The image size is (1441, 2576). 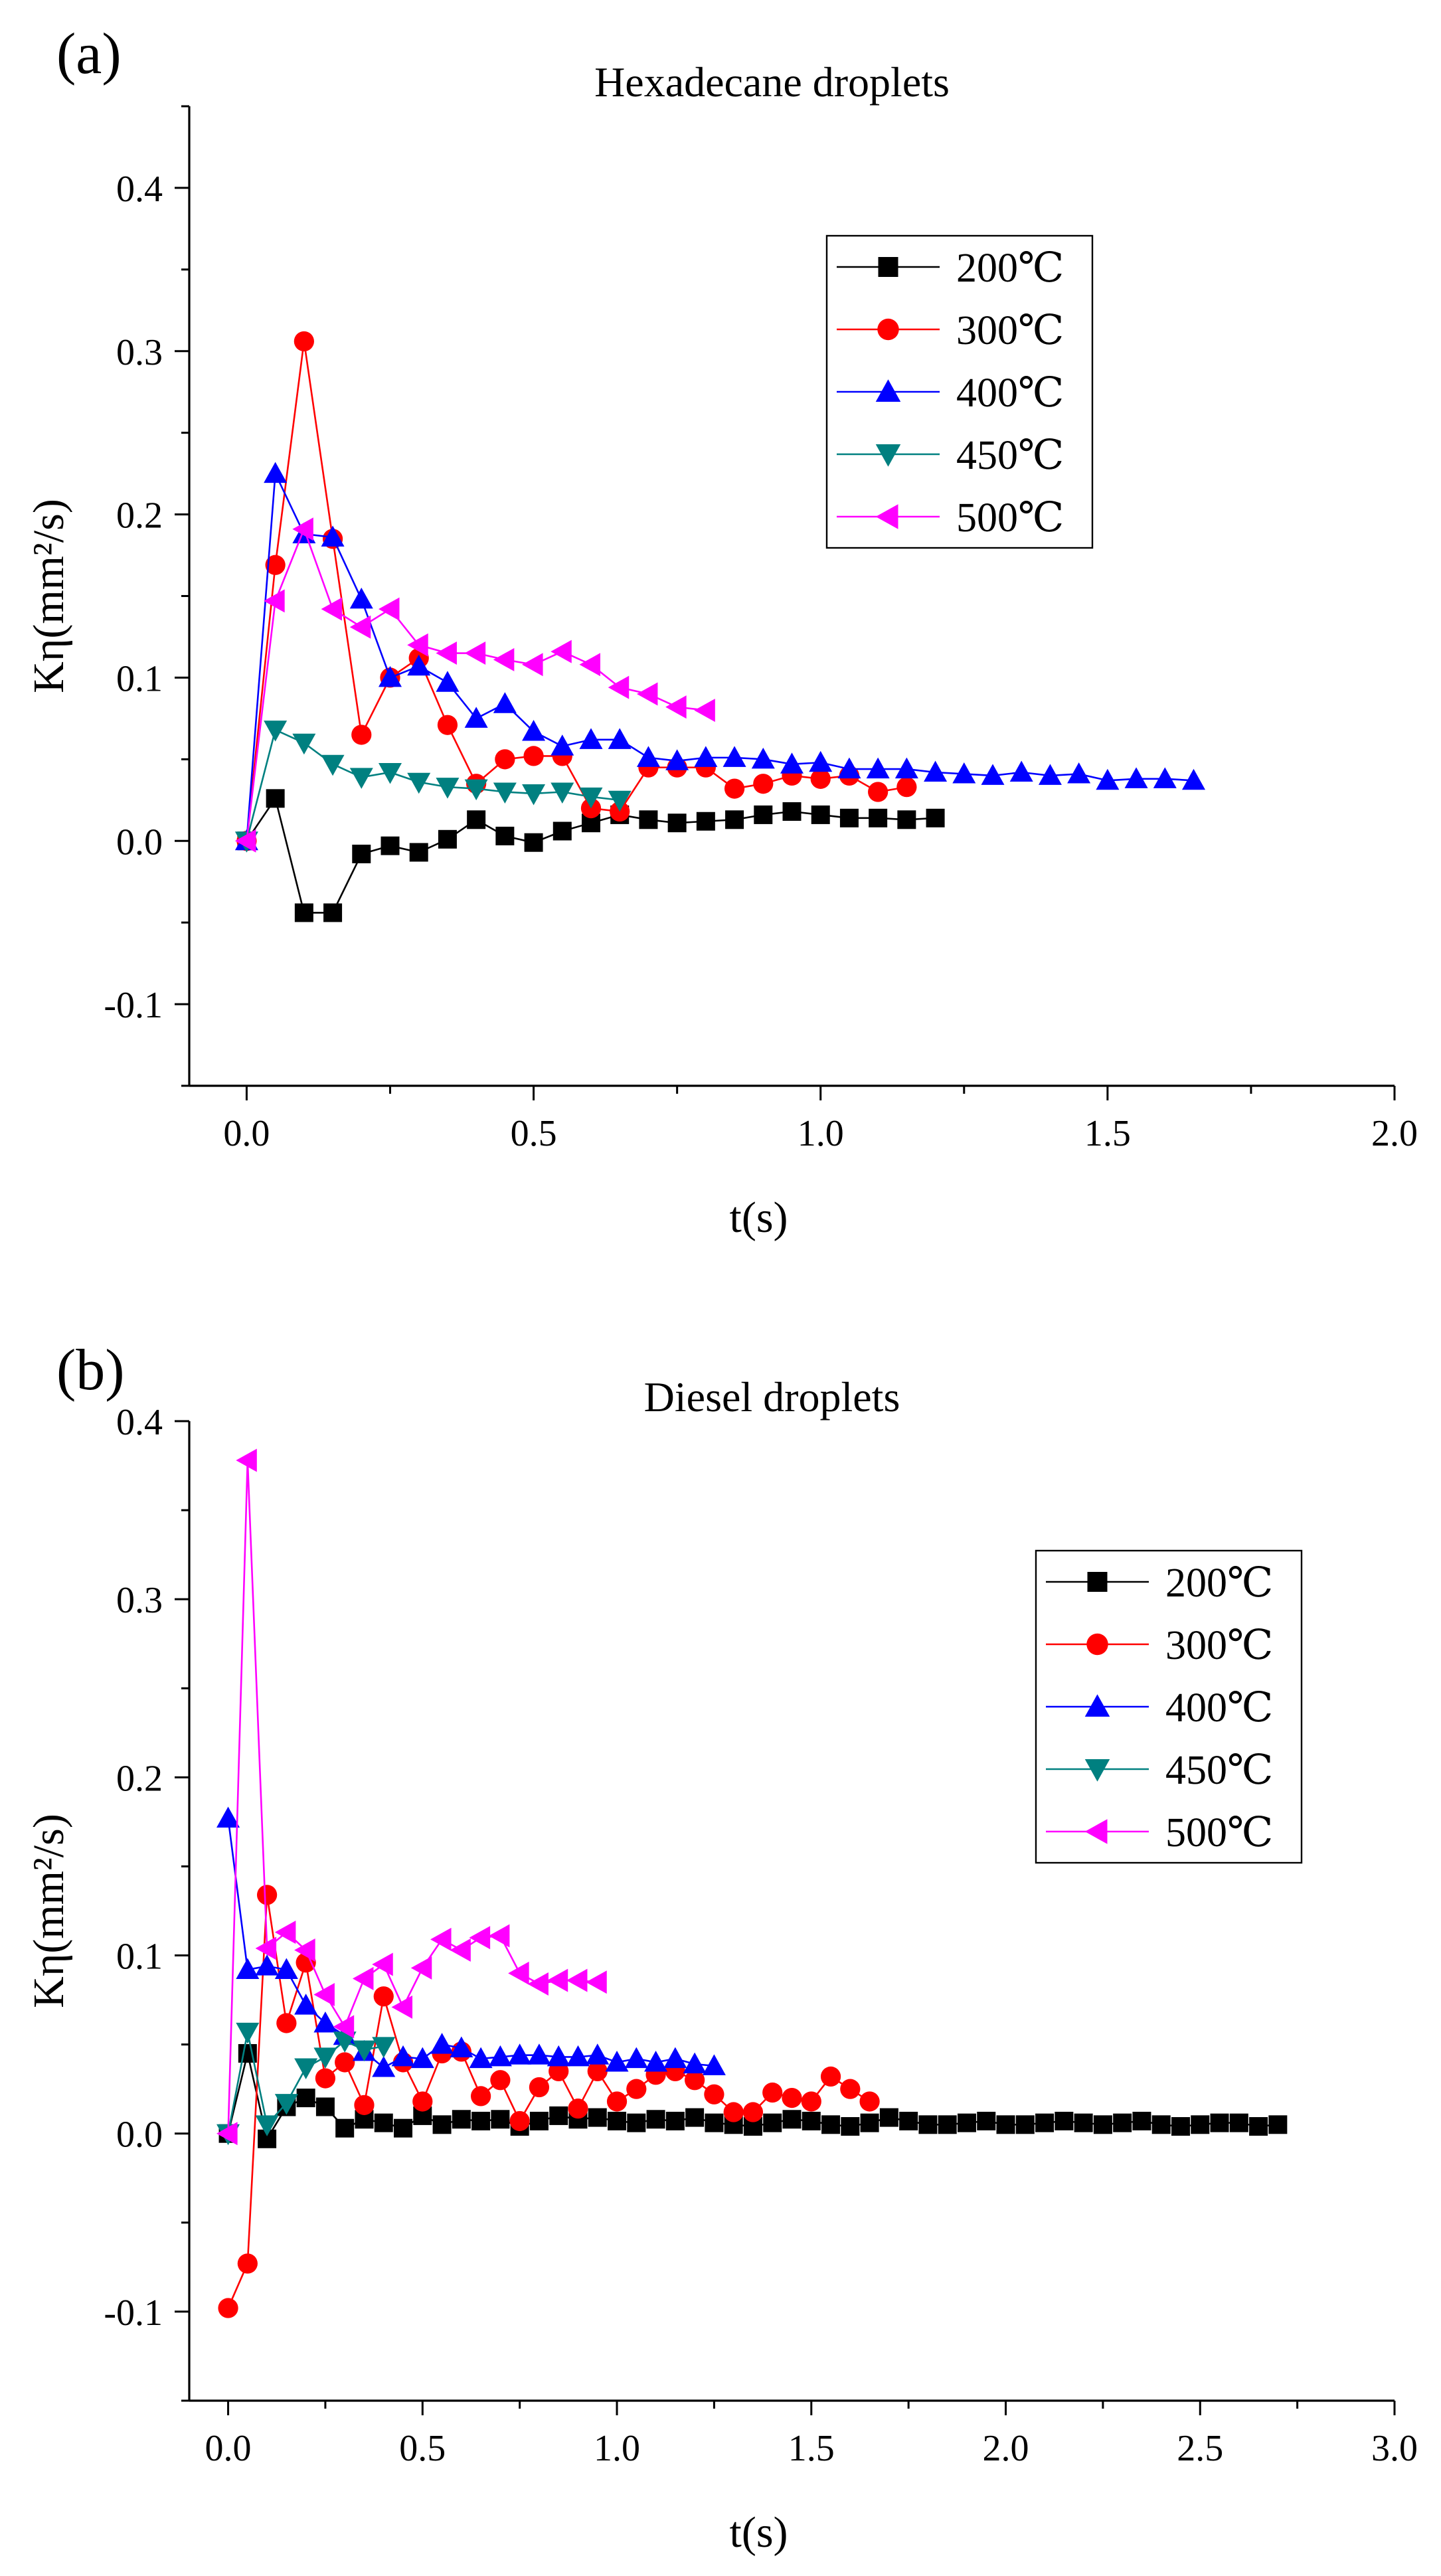 What do you see at coordinates (1219, 1645) in the screenshot?
I see `chart1-legend-label-300: 300℃` at bounding box center [1219, 1645].